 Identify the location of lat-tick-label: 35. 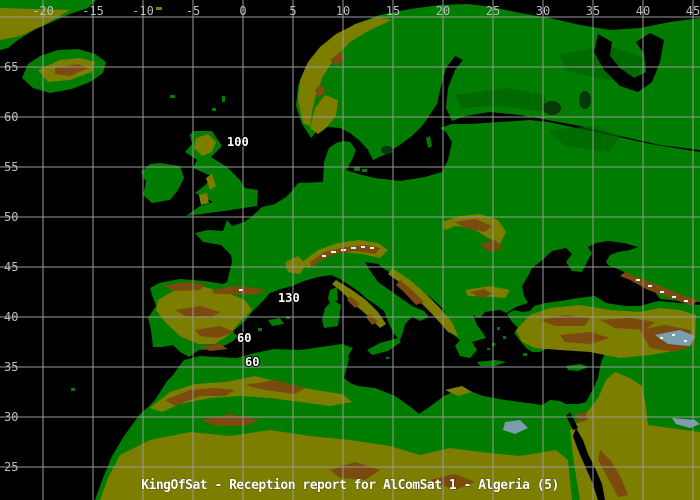
(11, 367).